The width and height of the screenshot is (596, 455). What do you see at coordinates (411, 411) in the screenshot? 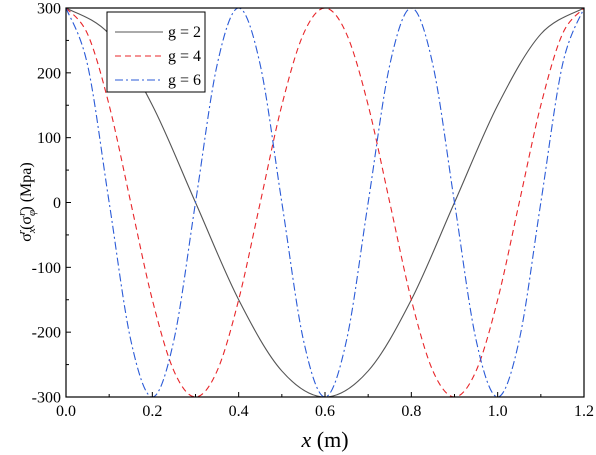
I see `x-tick-label: 0.8` at bounding box center [411, 411].